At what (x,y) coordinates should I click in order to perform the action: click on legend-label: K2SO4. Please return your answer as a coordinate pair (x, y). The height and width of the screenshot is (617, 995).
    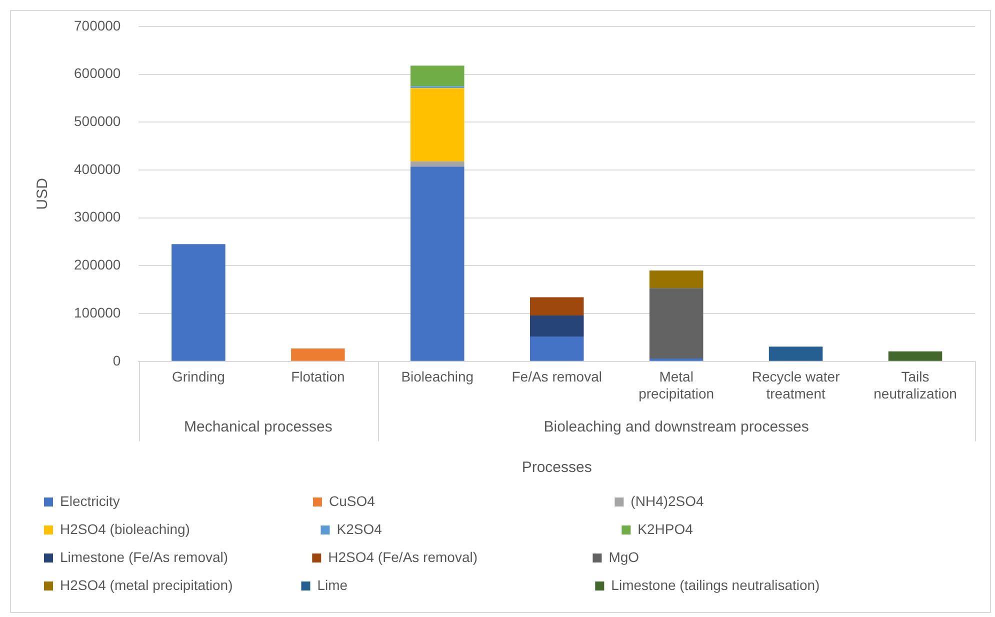
    Looking at the image, I should click on (472, 528).